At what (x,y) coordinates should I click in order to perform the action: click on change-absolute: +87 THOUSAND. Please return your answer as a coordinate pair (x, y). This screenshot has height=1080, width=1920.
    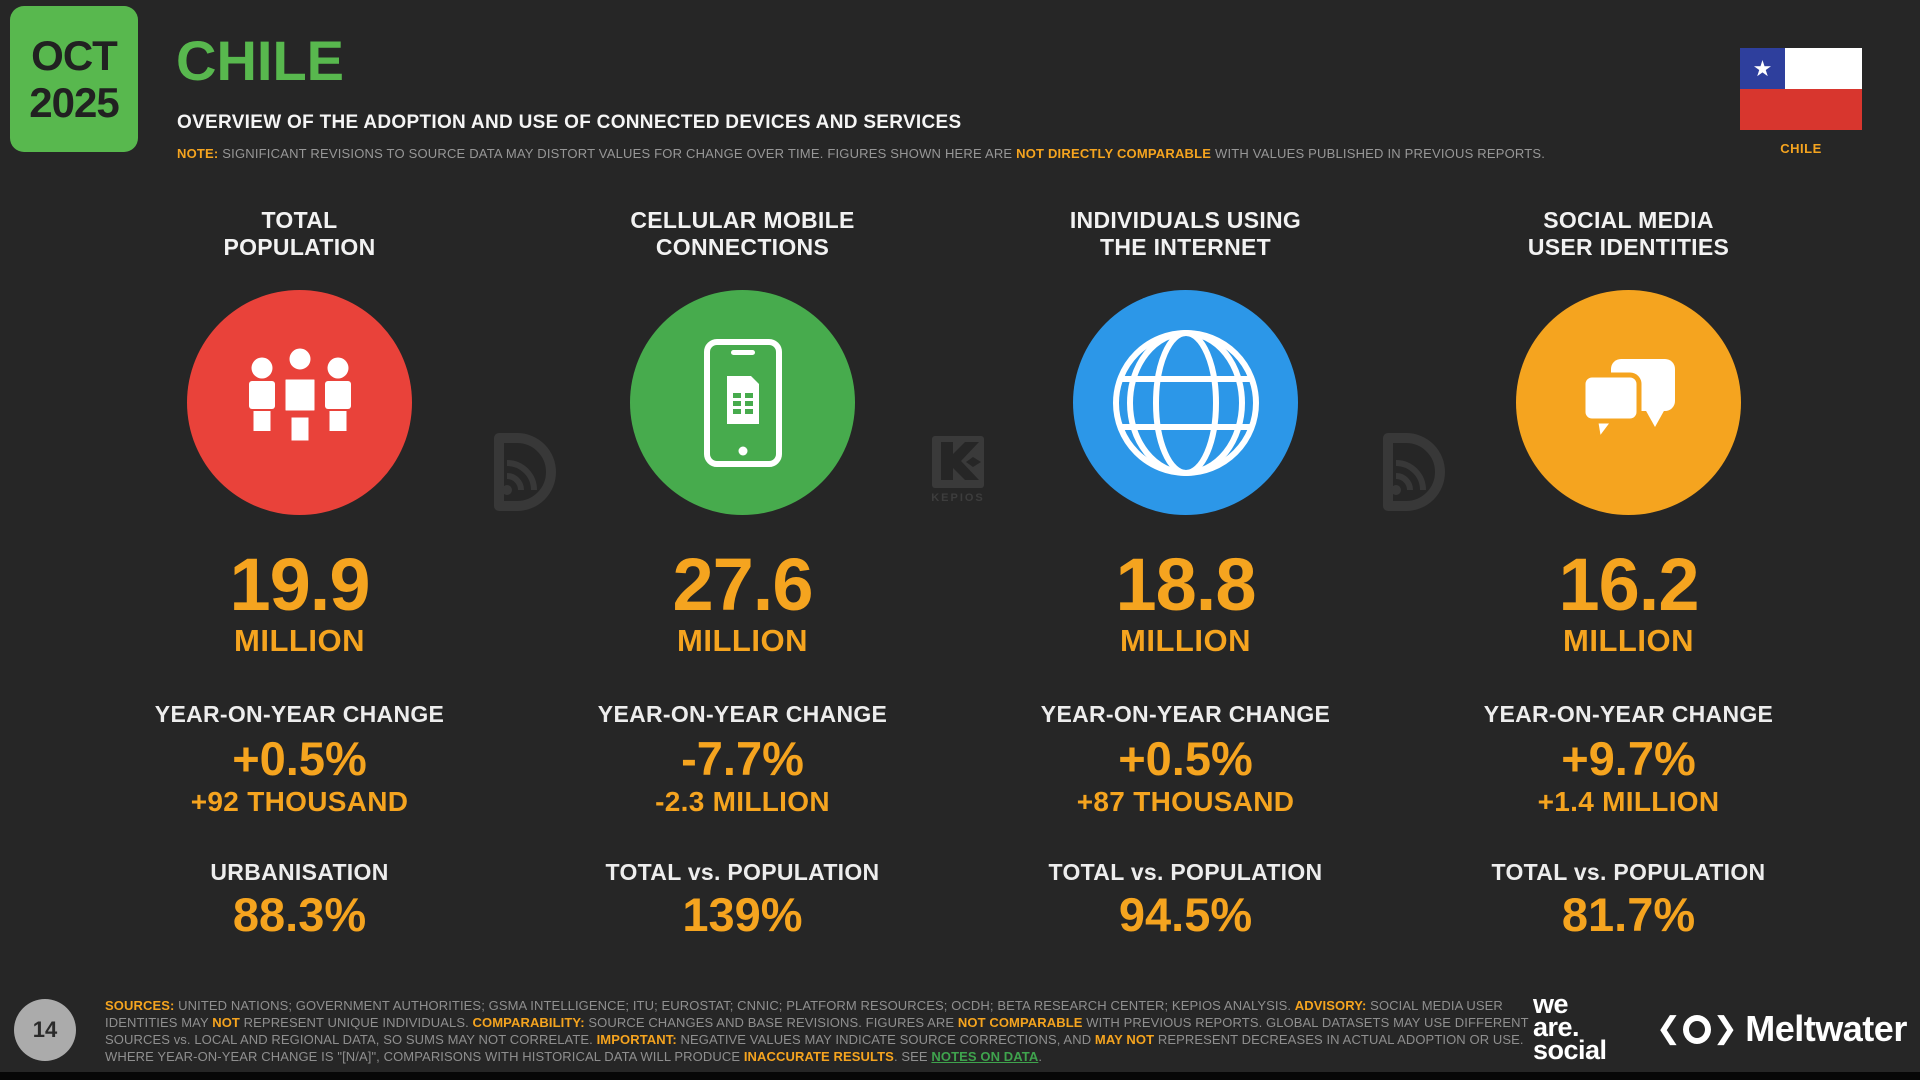
    Looking at the image, I should click on (1185, 801).